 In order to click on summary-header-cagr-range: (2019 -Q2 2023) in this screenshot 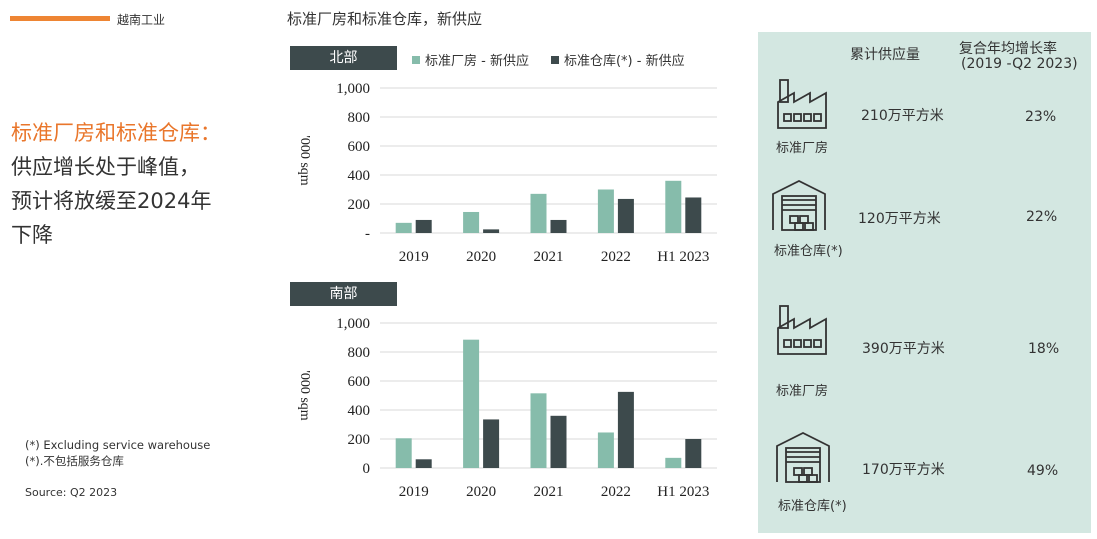, I will do `click(1019, 64)`.